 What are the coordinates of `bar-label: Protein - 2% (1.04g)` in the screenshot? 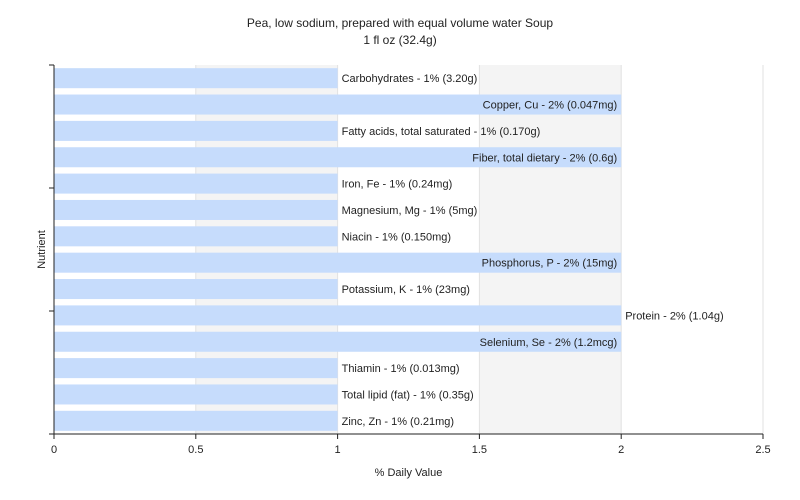 It's located at (674, 316).